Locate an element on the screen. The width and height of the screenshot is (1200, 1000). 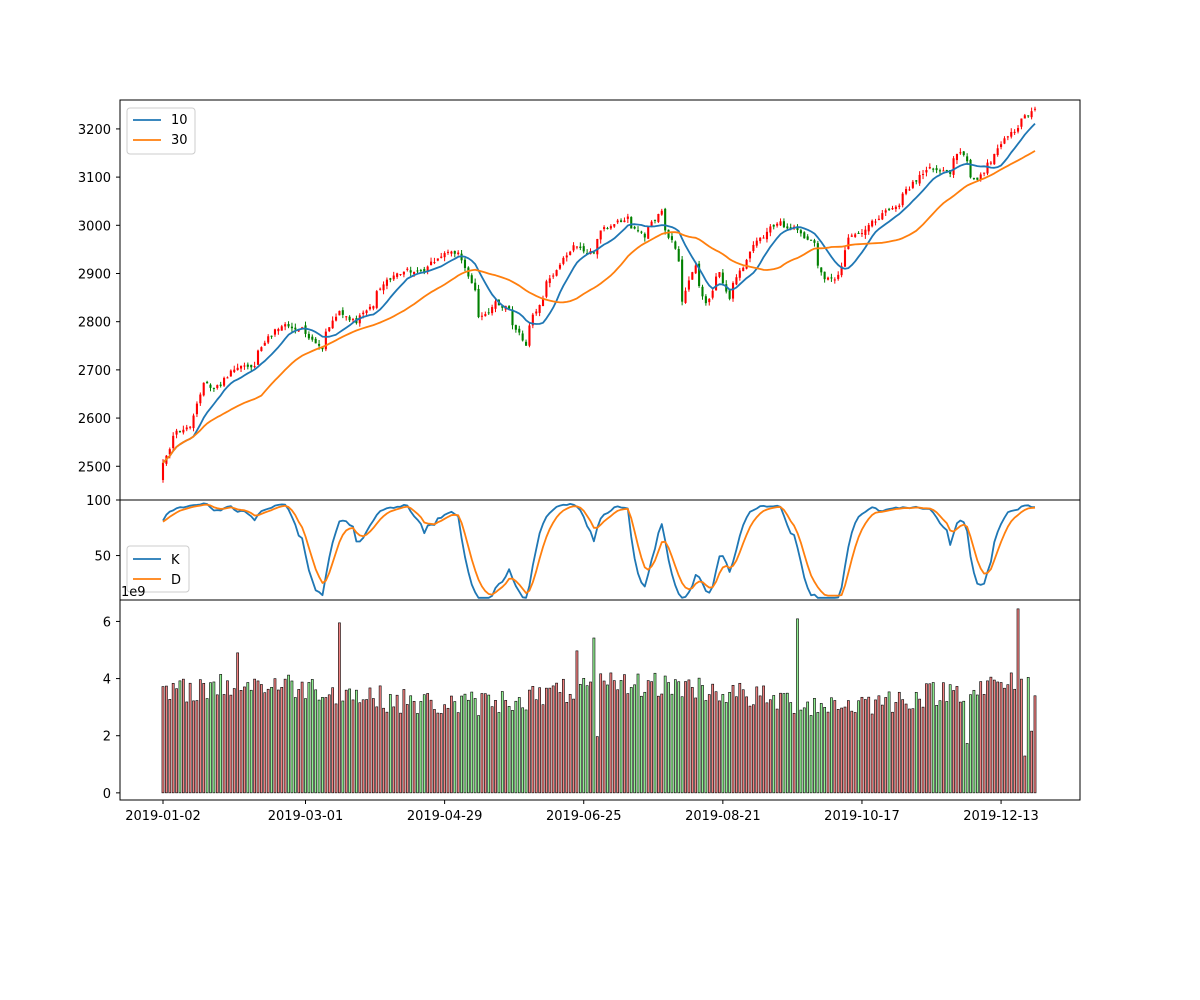
legend-k-label: K is located at coordinates (175, 560).